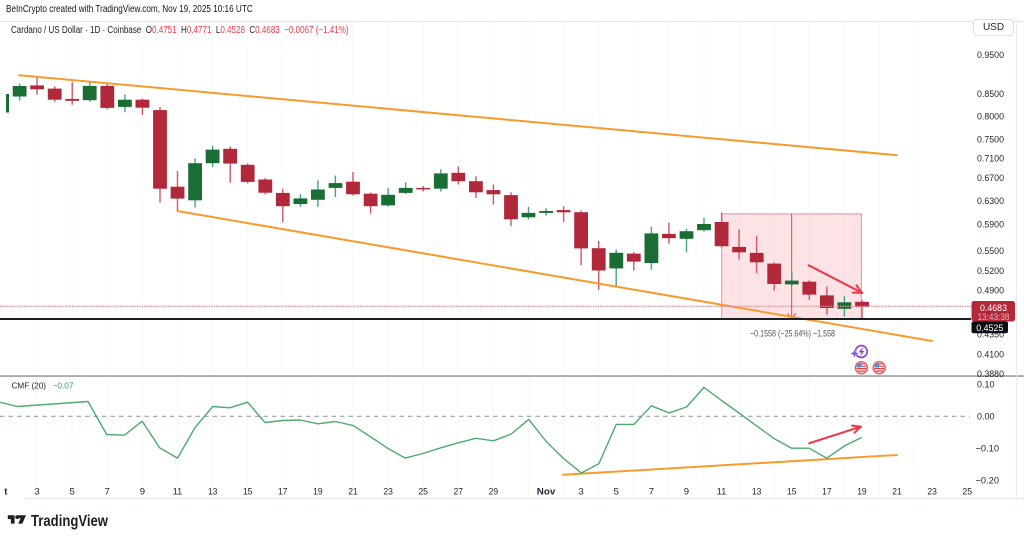 The height and width of the screenshot is (544, 1024). I want to click on svg-text: 0.7500, so click(990, 139).